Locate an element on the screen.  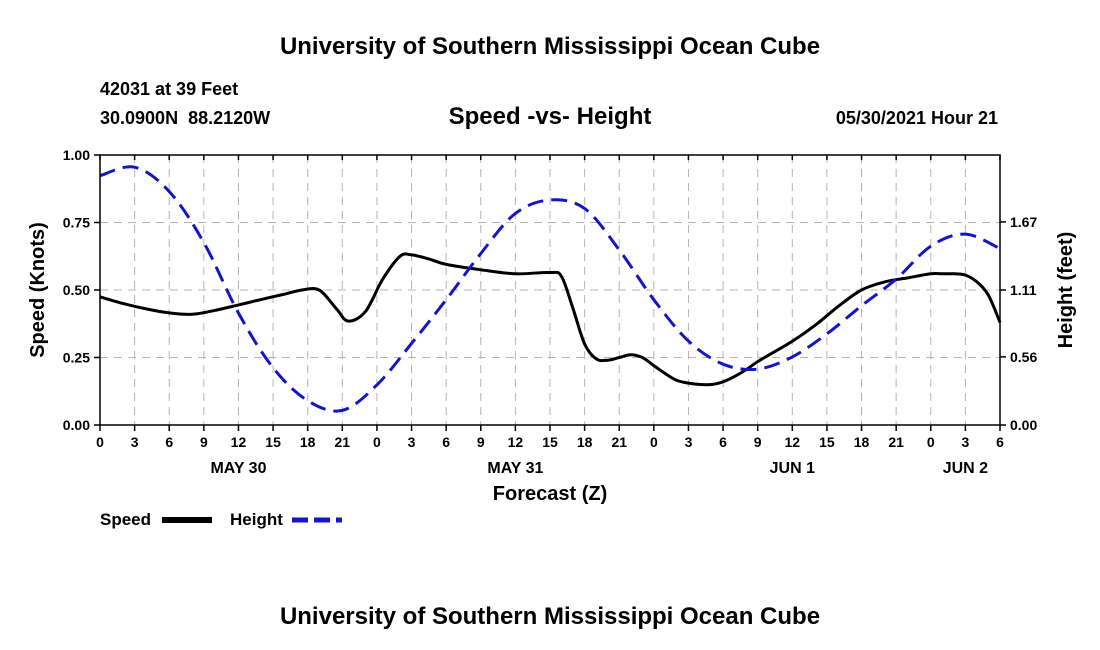
station-coordinates: 30.0900N 88.2120W is located at coordinates (185, 118).